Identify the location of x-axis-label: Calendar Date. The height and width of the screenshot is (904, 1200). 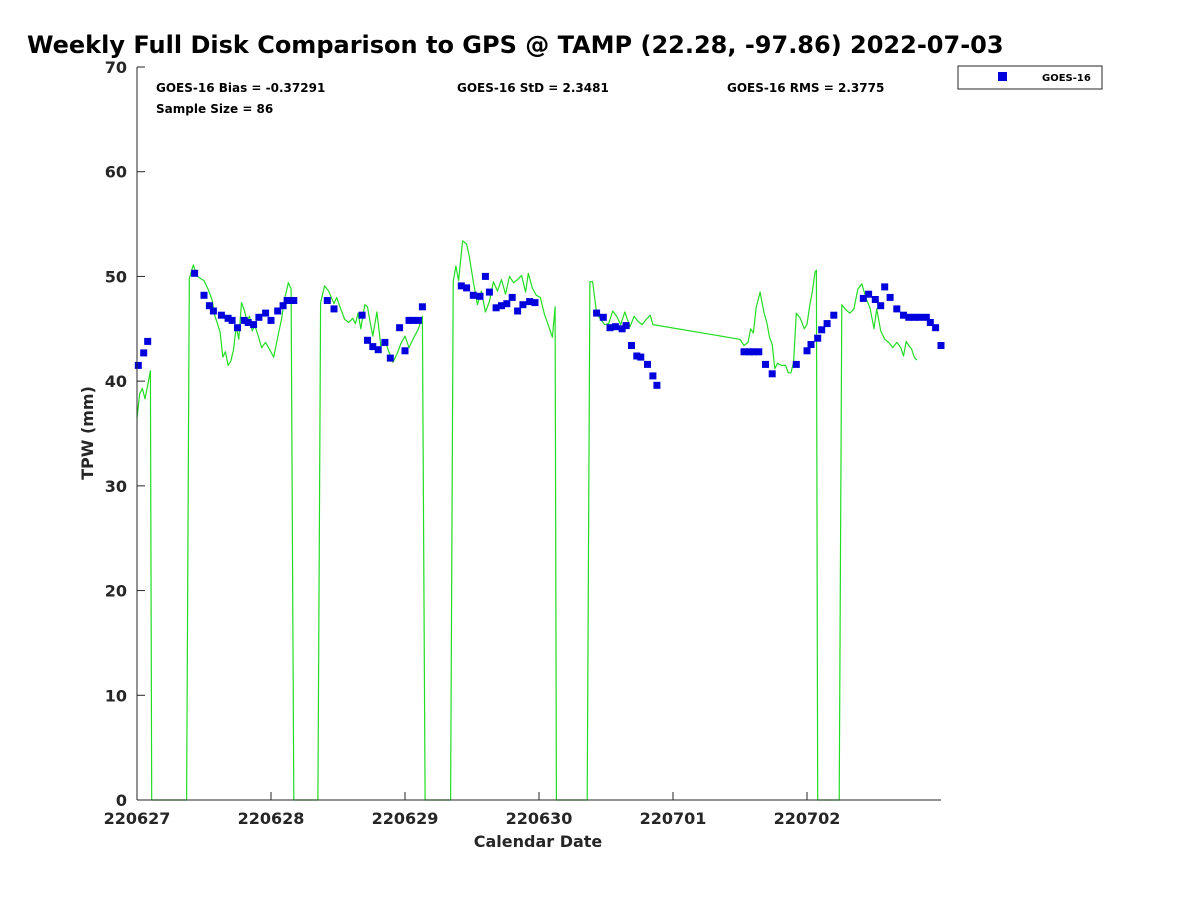
(538, 841).